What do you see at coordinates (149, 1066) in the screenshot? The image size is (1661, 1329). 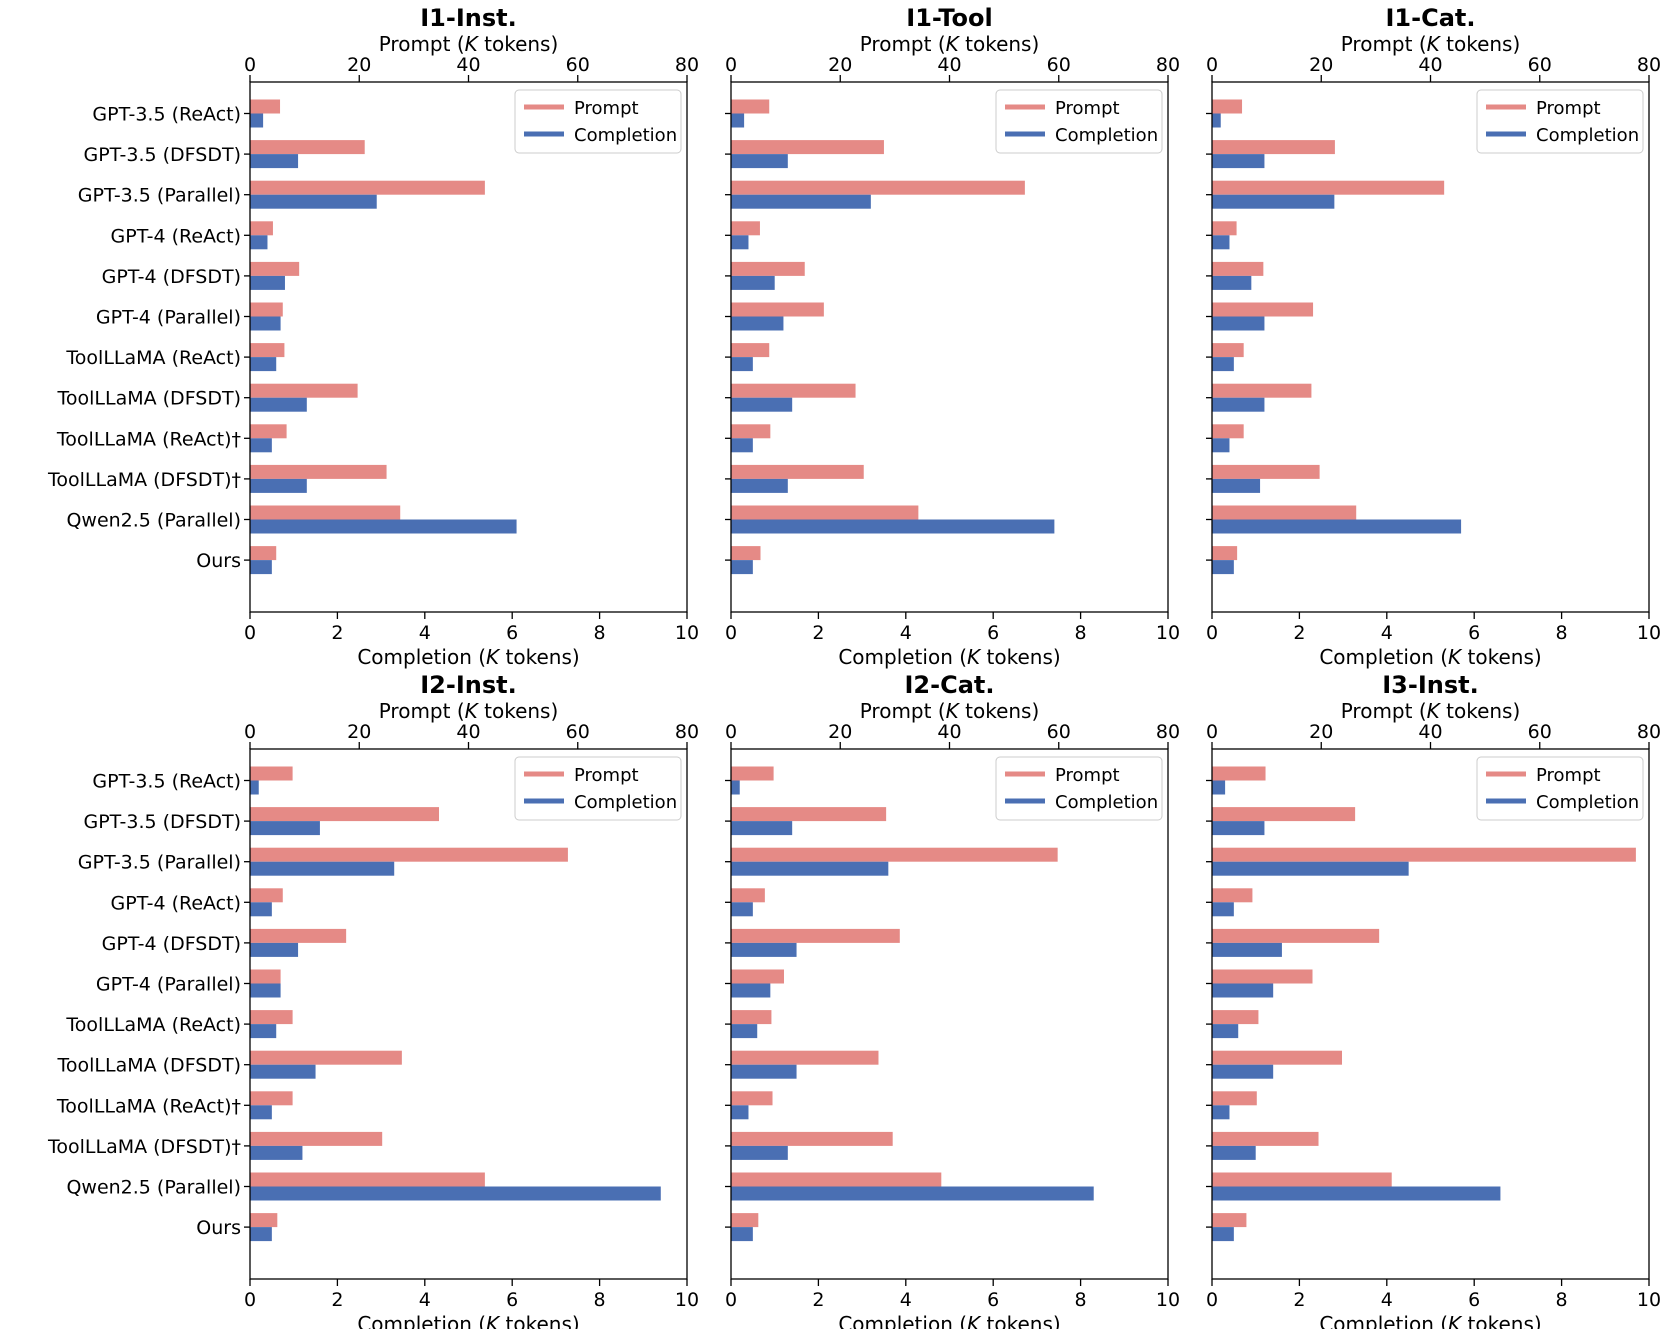 I see `category-label: ToolLLaMA (DFSDT)` at bounding box center [149, 1066].